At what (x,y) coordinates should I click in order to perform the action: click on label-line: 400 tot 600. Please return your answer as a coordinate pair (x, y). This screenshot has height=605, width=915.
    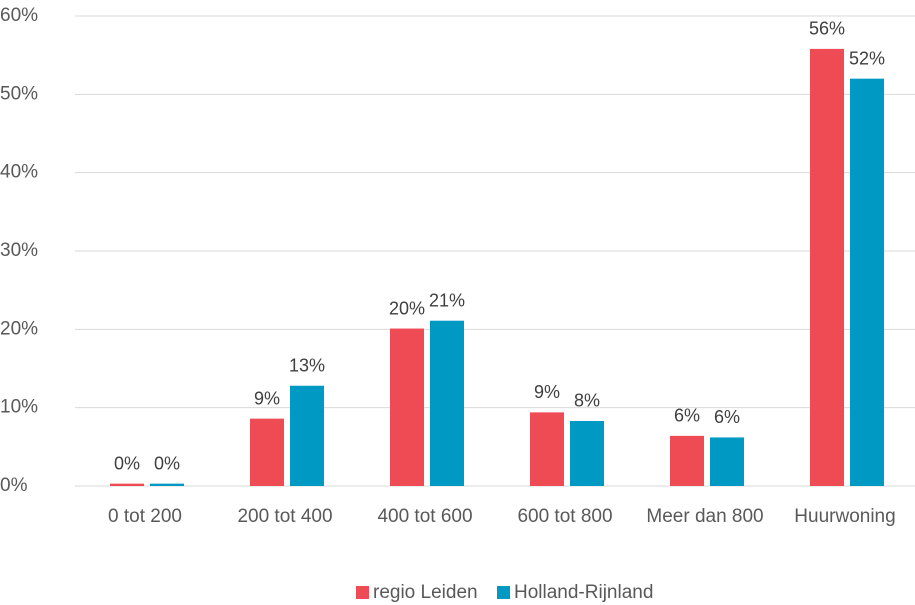
    Looking at the image, I should click on (424, 516).